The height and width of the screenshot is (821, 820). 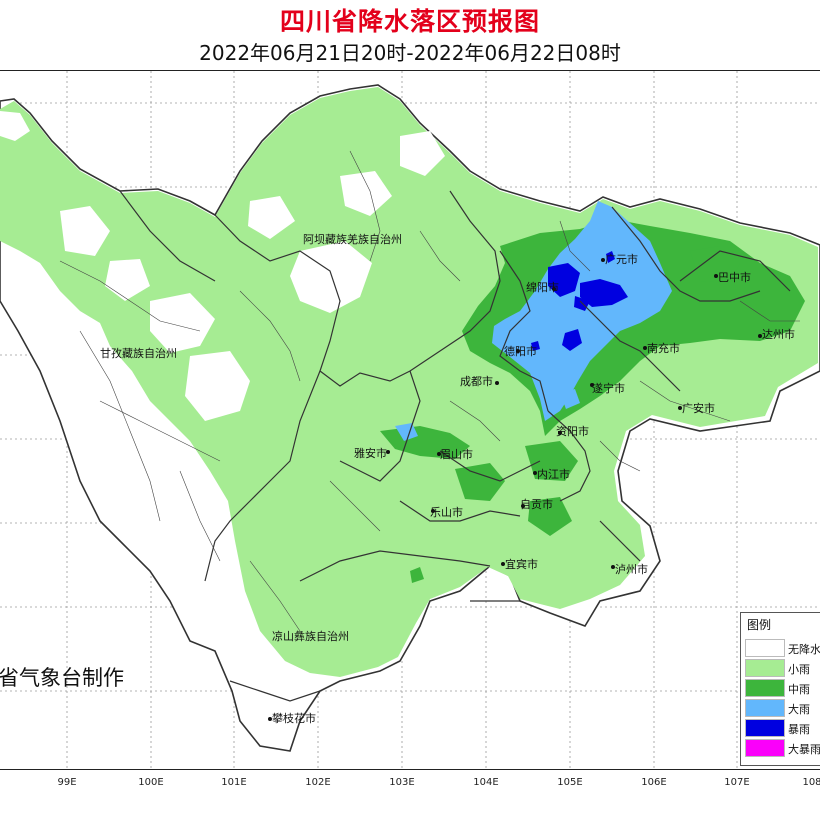 What do you see at coordinates (486, 782) in the screenshot?
I see `lon-tick-104e: 104E` at bounding box center [486, 782].